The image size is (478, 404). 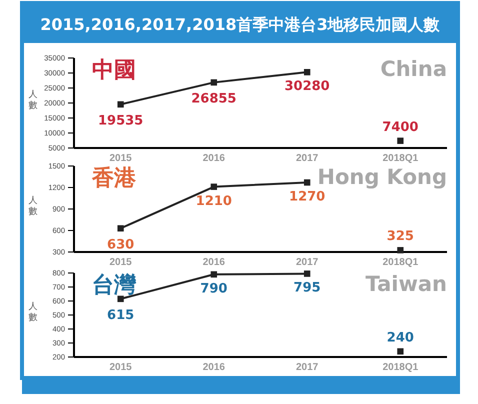 What do you see at coordinates (114, 178) in the screenshot?
I see `chart-subtitle: 香港` at bounding box center [114, 178].